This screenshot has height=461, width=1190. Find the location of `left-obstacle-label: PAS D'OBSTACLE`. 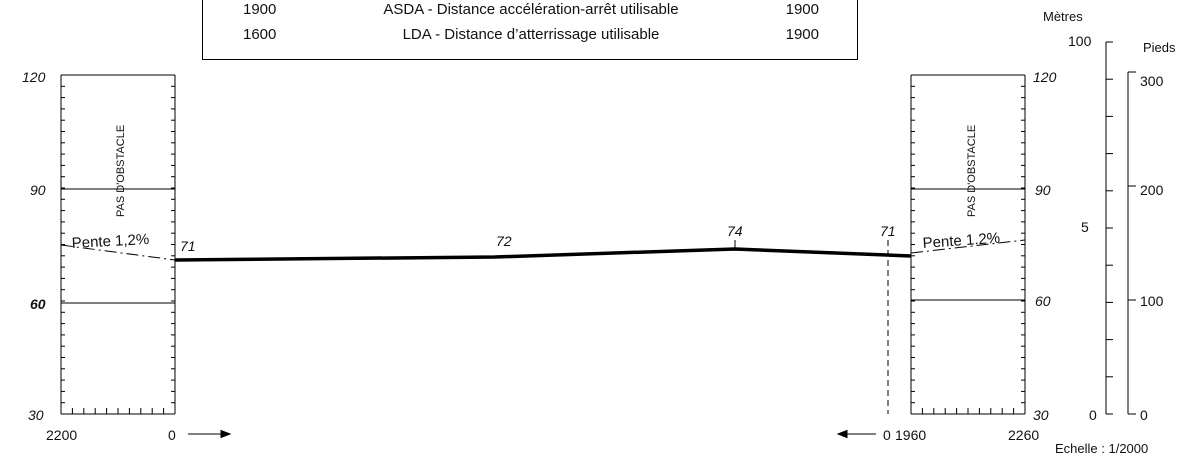

left-obstacle-label: PAS D'OBSTACLE is located at coordinates (121, 171).